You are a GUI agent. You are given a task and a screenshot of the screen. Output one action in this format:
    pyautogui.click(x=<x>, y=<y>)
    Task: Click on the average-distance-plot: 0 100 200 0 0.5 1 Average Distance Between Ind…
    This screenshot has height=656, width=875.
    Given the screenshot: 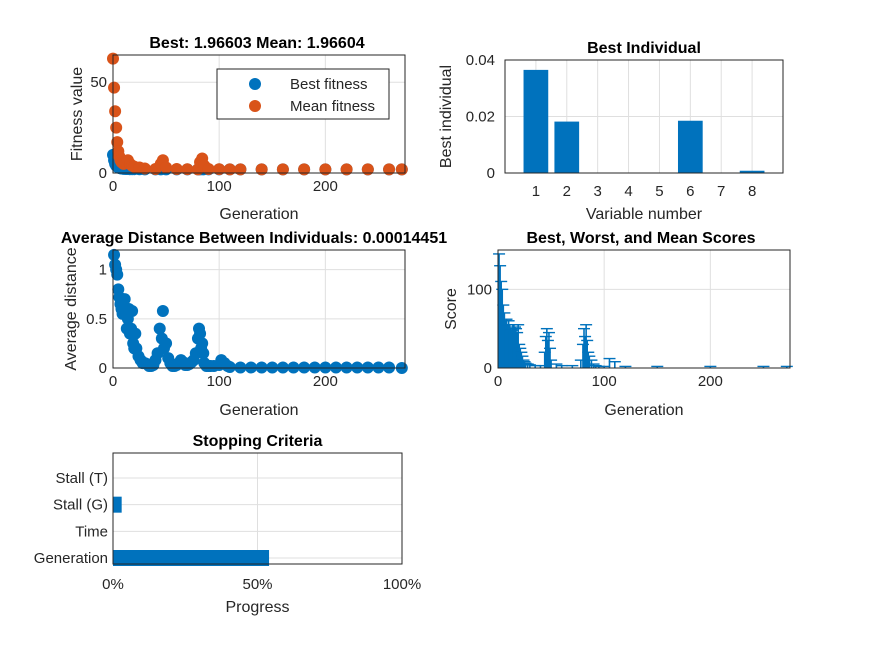 What is the action you would take?
    pyautogui.click(x=254, y=324)
    